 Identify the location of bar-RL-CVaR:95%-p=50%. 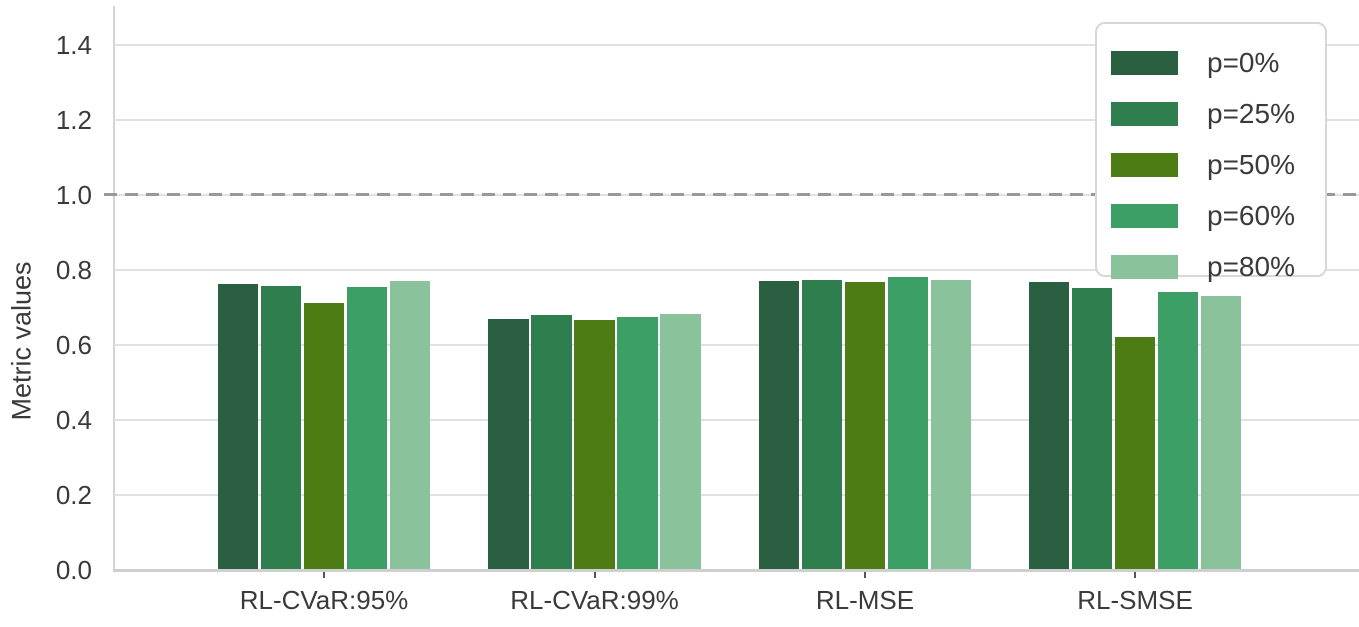
(324, 436).